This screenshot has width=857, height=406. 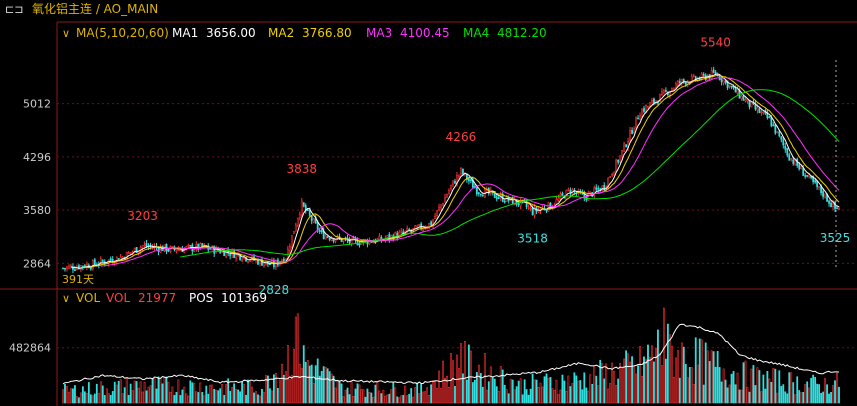 What do you see at coordinates (835, 238) in the screenshot?
I see `price-low-label: 3525` at bounding box center [835, 238].